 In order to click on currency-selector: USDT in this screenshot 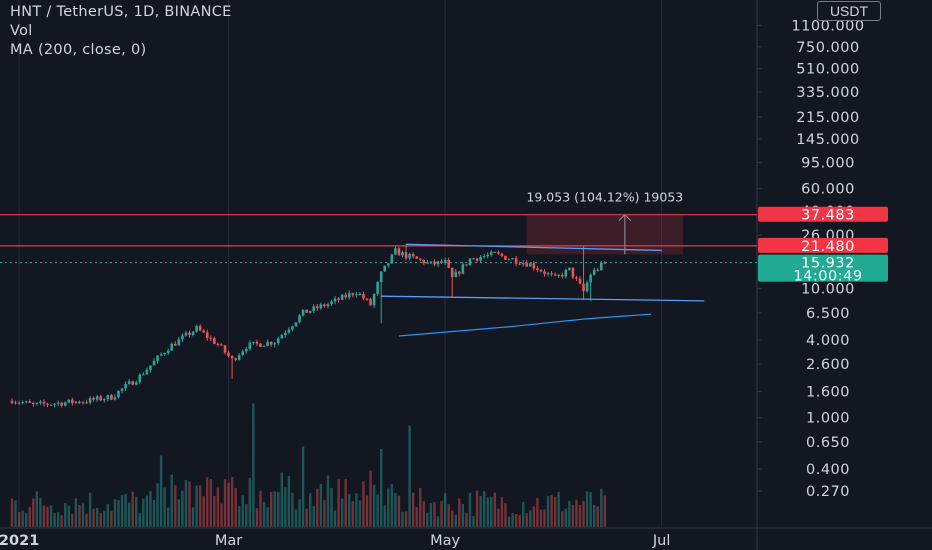, I will do `click(849, 11)`.